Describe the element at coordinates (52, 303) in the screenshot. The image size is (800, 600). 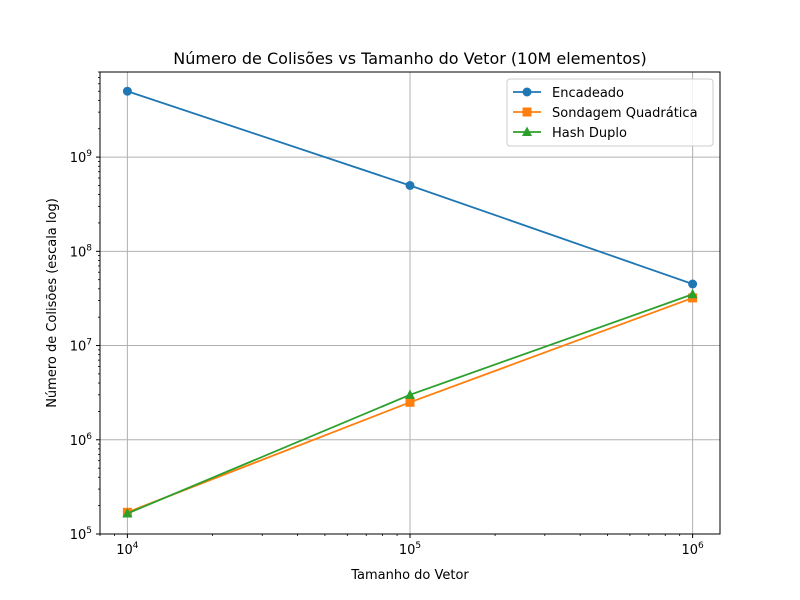
I see `y-axis-label: Número de Colisões (escala log)` at that location.